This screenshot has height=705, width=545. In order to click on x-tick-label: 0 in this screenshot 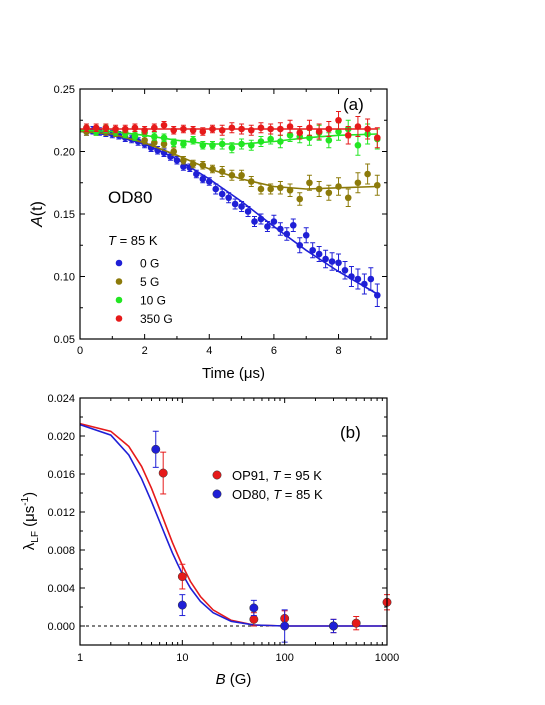, I will do `click(80, 351)`.